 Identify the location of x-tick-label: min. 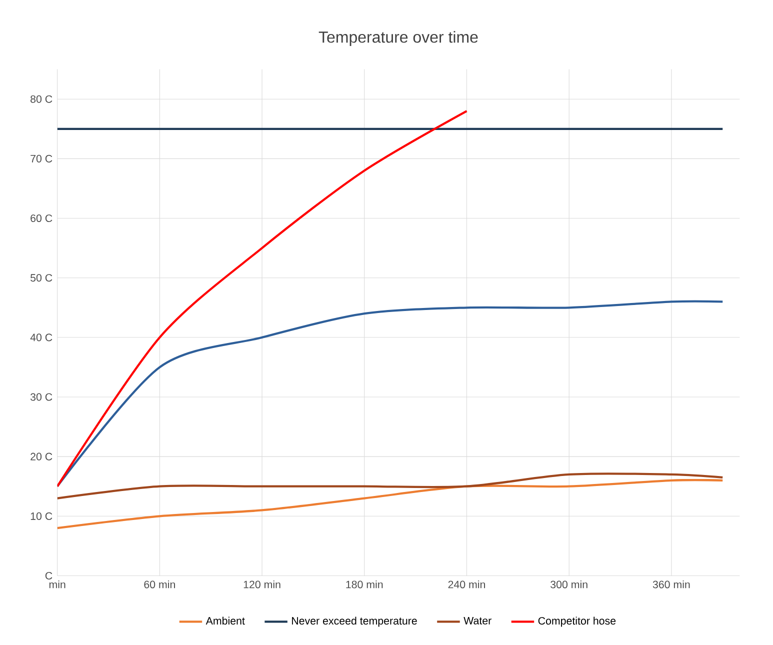
(57, 584).